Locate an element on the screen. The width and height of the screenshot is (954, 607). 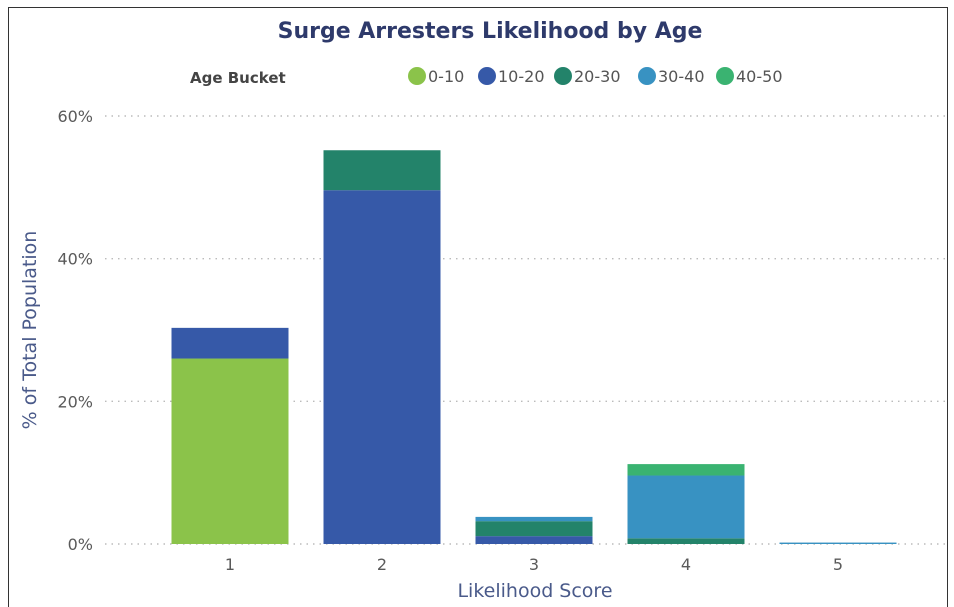
x-tick-label: 1 is located at coordinates (230, 564).